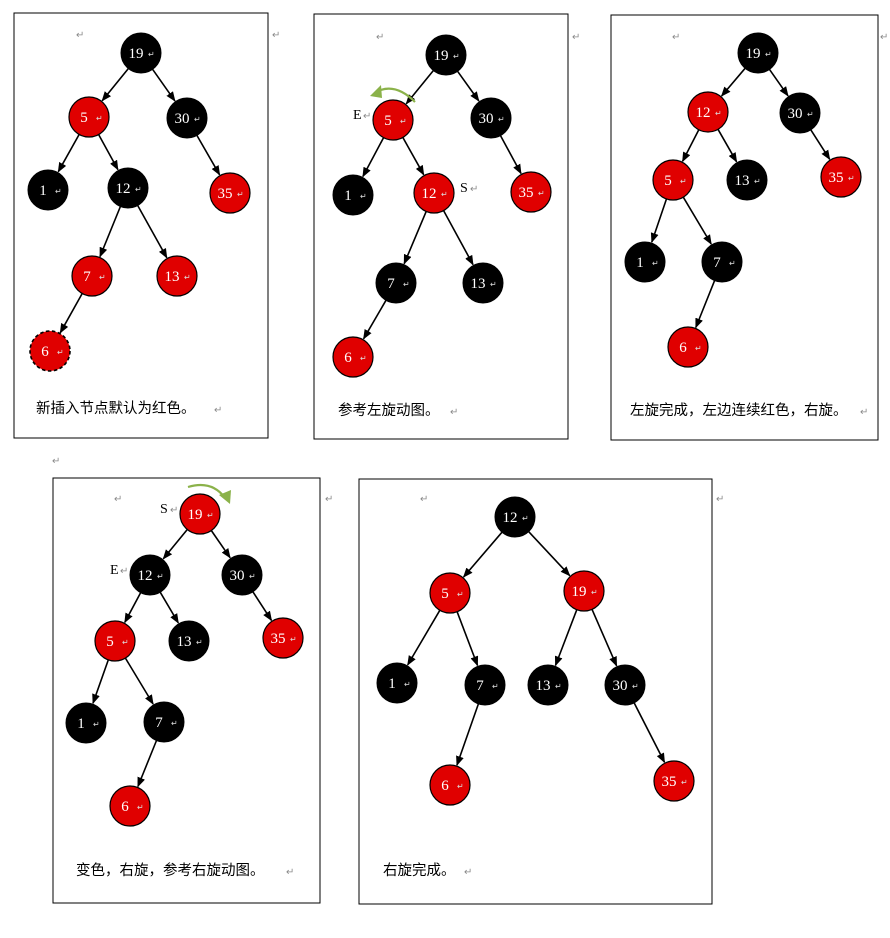 The width and height of the screenshot is (890, 938). What do you see at coordinates (446, 55) in the screenshot?
I see `node-19: 19 ↵` at bounding box center [446, 55].